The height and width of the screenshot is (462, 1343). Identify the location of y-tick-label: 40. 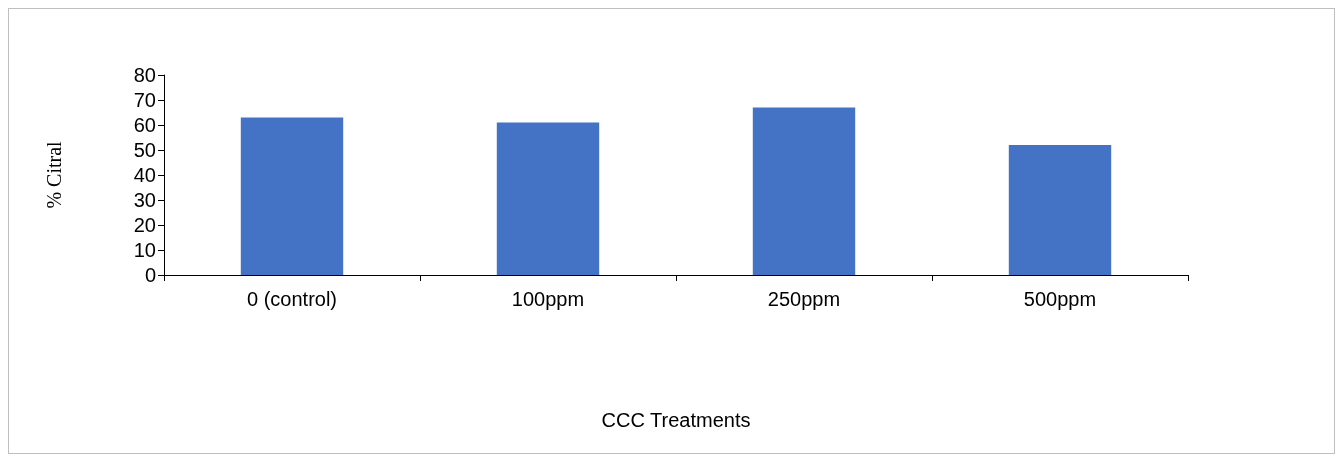
(144, 175).